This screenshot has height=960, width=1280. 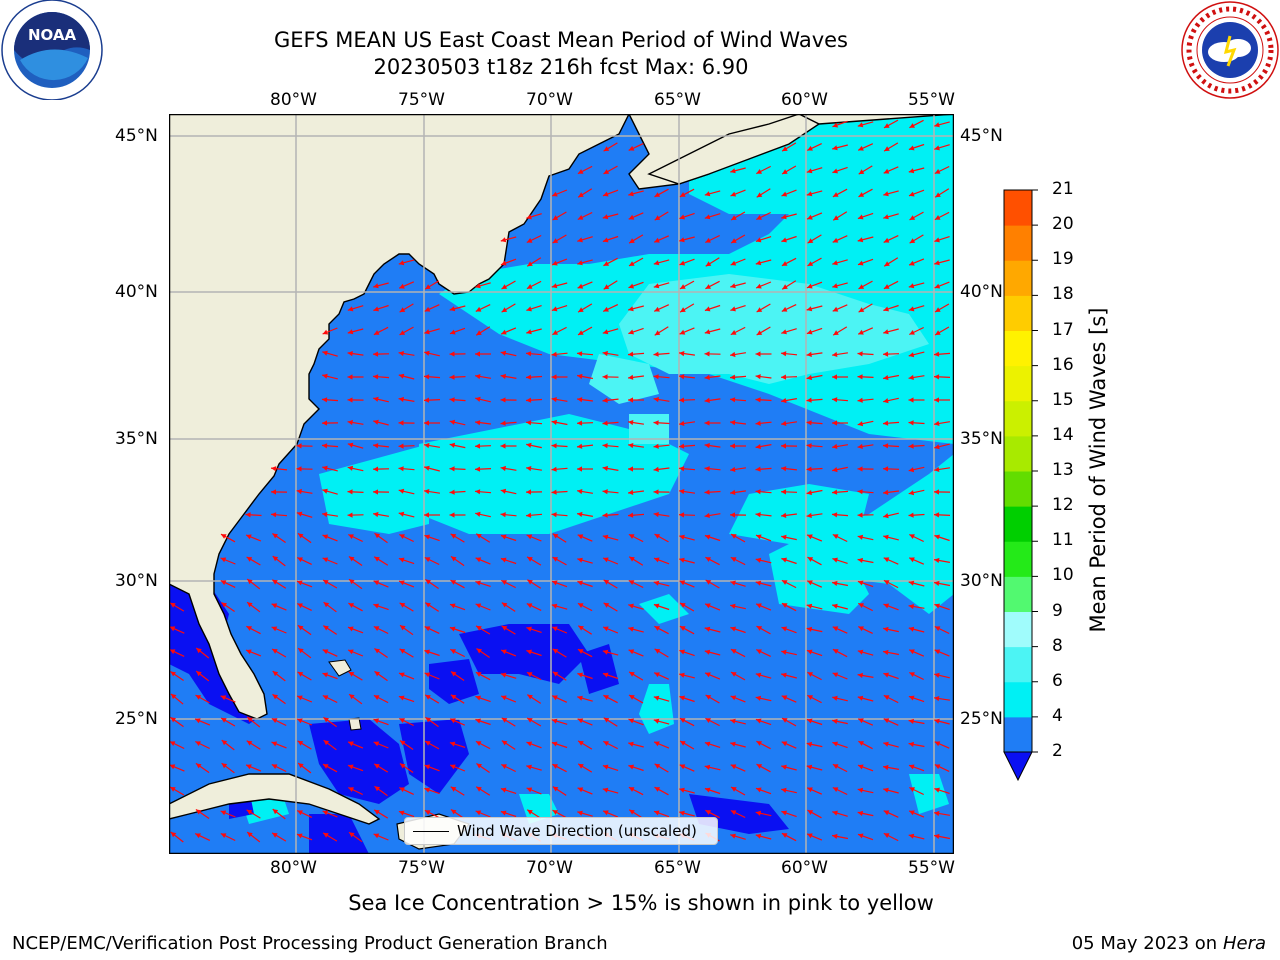 What do you see at coordinates (1063, 224) in the screenshot?
I see `colorbar-tick-label: 20` at bounding box center [1063, 224].